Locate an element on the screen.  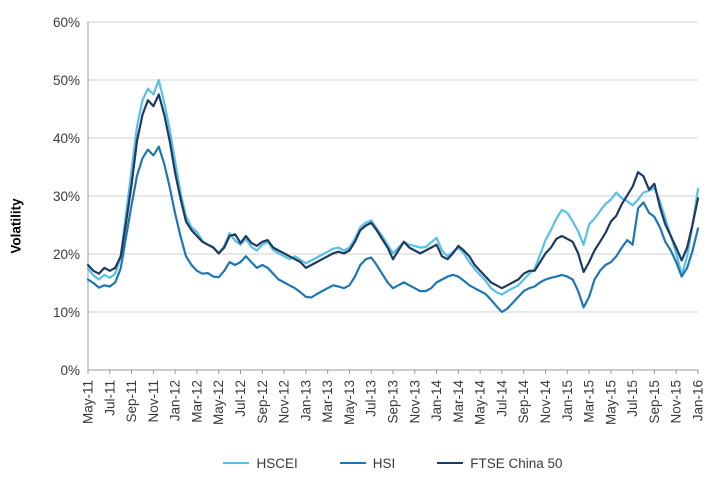
y-tick-label-40: 40% is located at coordinates (66, 138).